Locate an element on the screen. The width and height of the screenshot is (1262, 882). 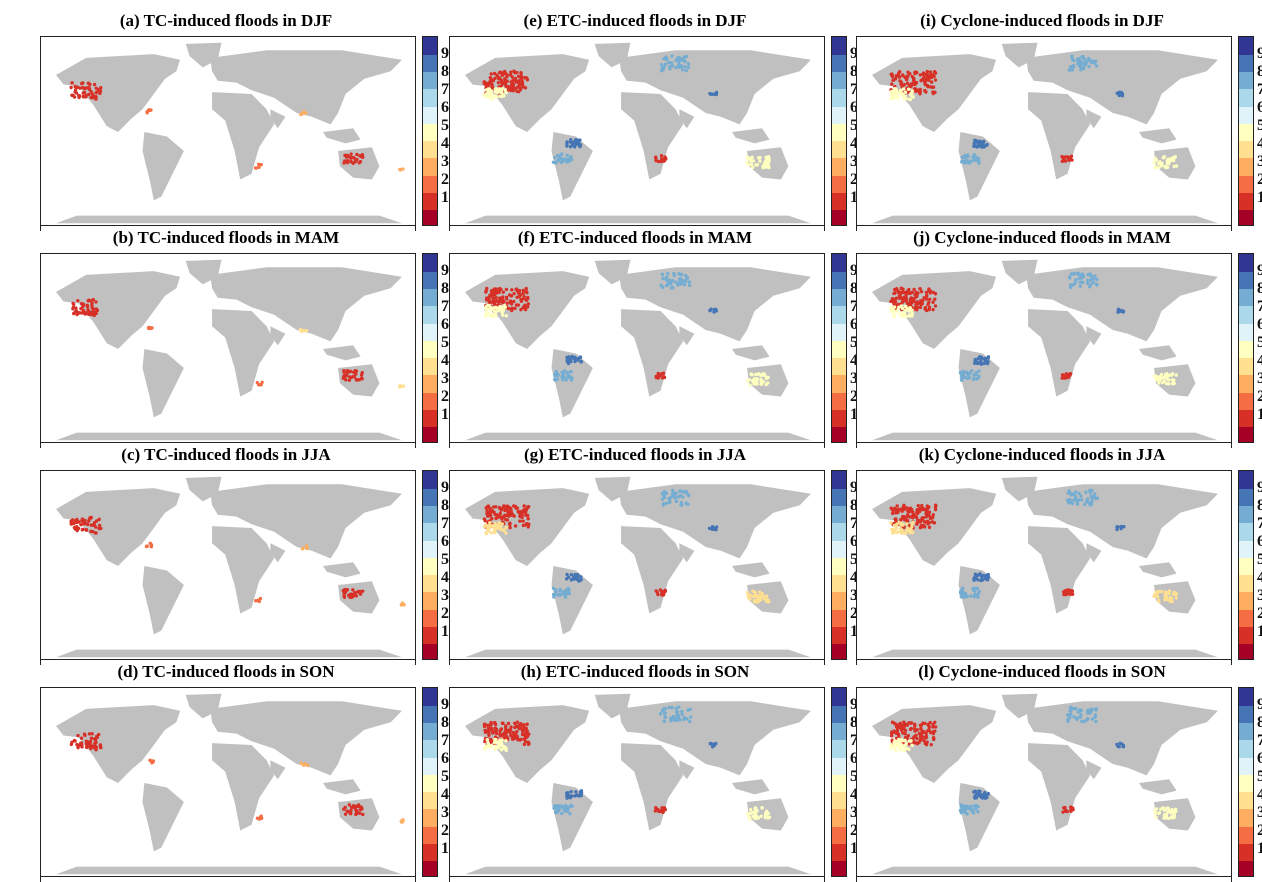
axis-tick is located at coordinates (1231, 228).